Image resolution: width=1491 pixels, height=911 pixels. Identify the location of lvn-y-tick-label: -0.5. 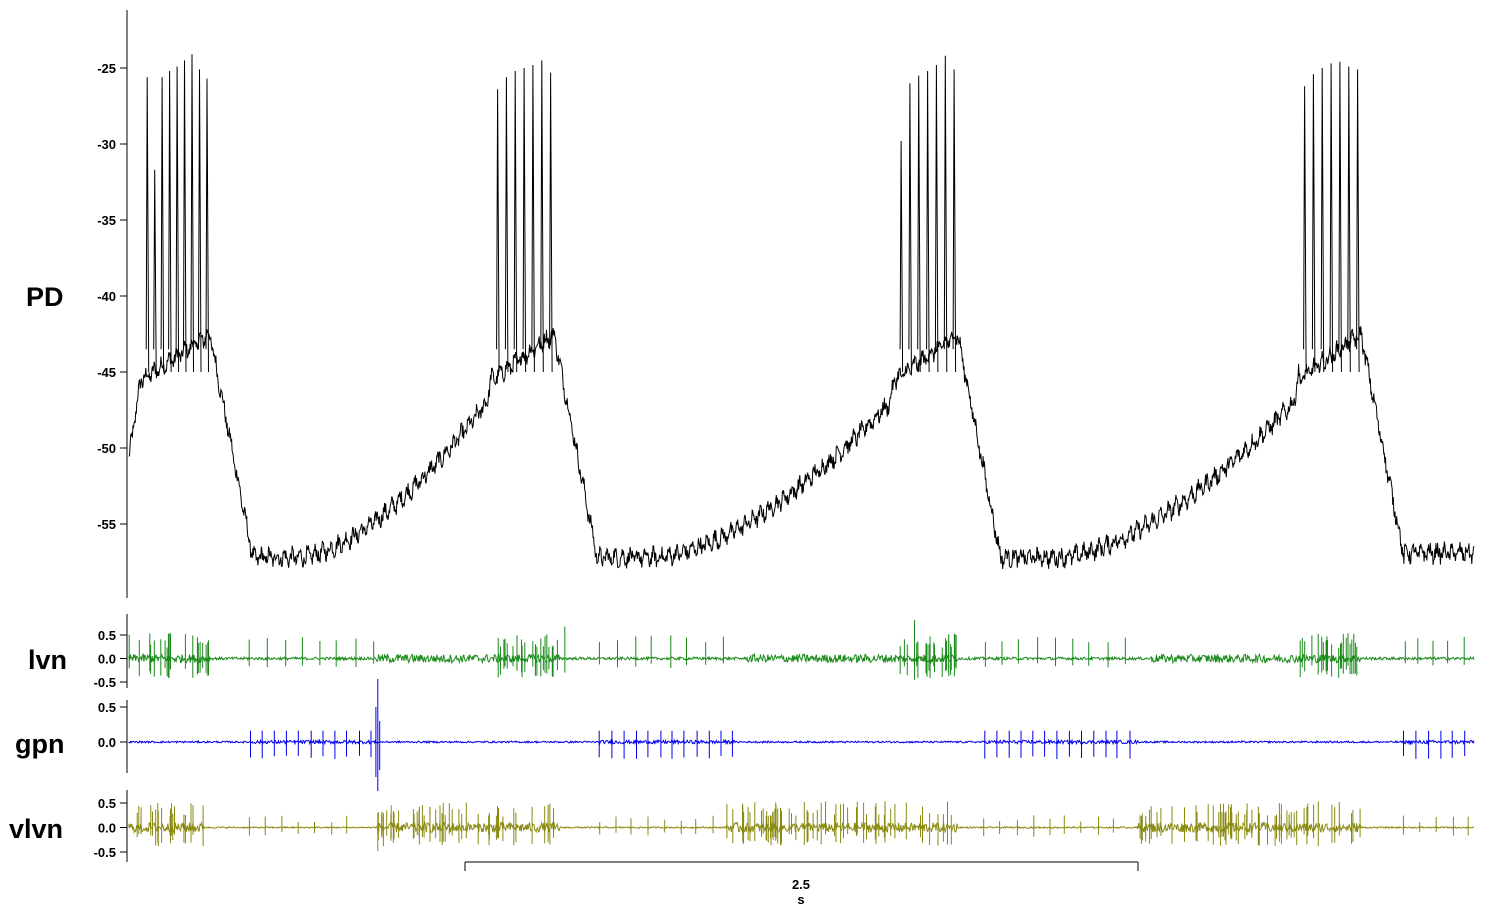
(105, 682).